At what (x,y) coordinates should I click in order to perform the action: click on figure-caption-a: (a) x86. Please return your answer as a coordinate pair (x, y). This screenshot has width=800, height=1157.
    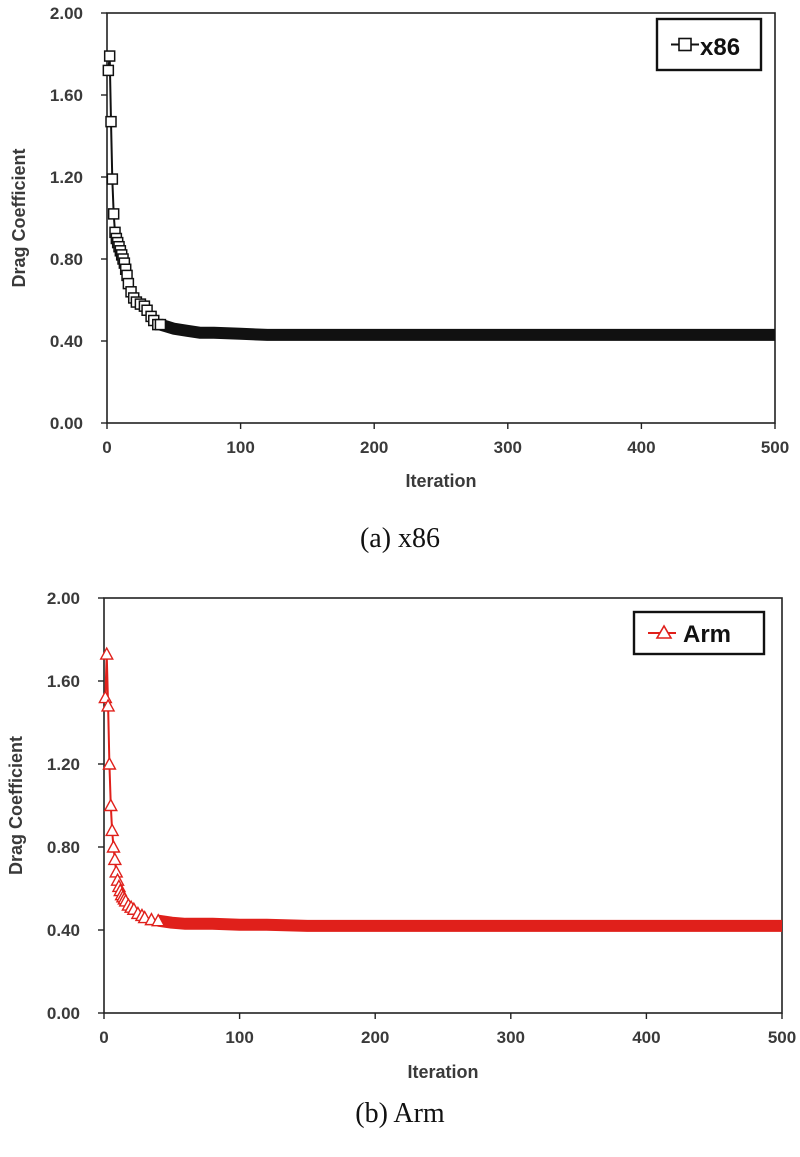
    Looking at the image, I should click on (400, 538).